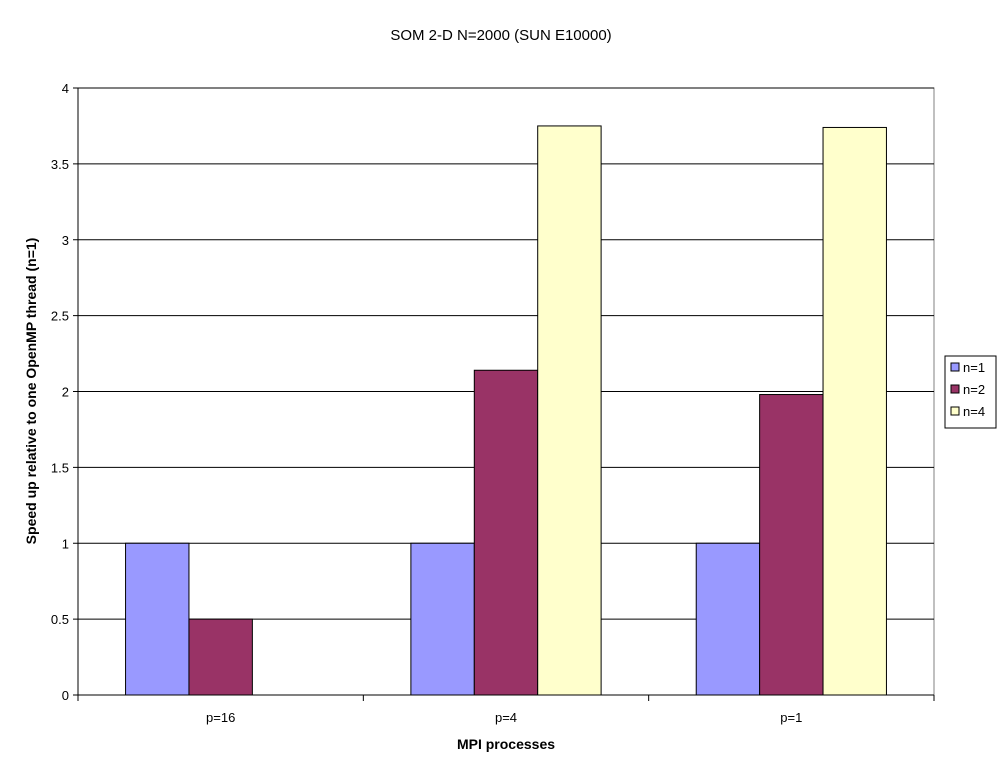  I want to click on y-axis-ticks: 0 0.5 1 1.5 2 2.5 3 3.5 4, so click(64, 392).